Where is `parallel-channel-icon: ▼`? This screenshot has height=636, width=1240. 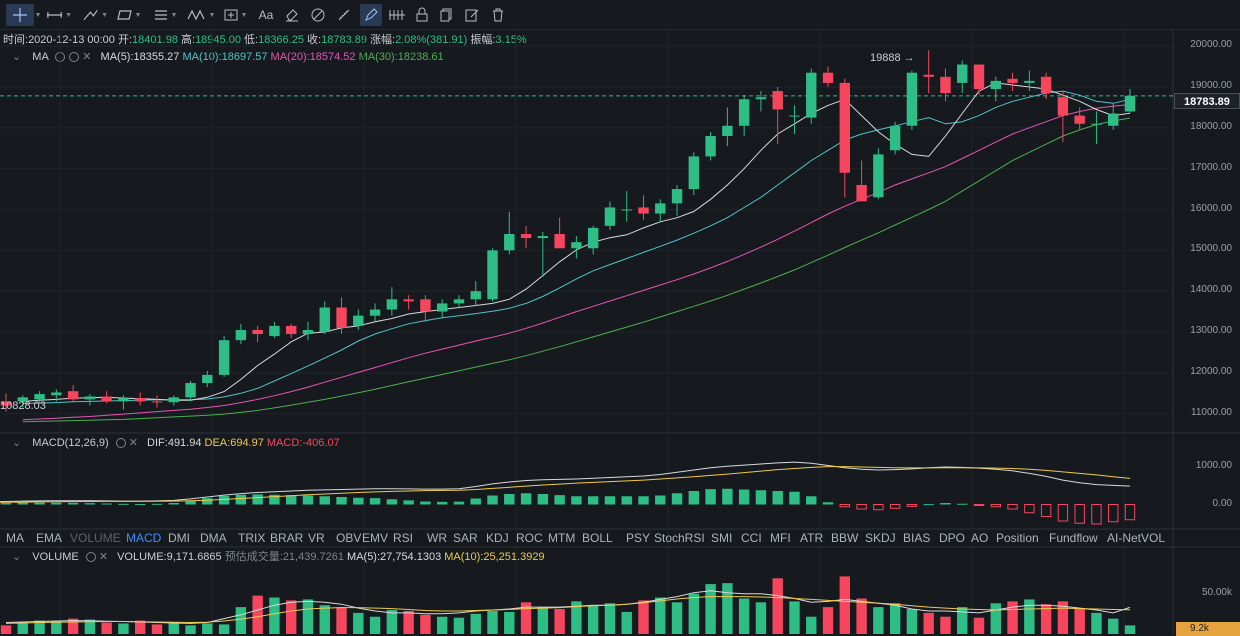
parallel-channel-icon: ▼ is located at coordinates (165, 15).